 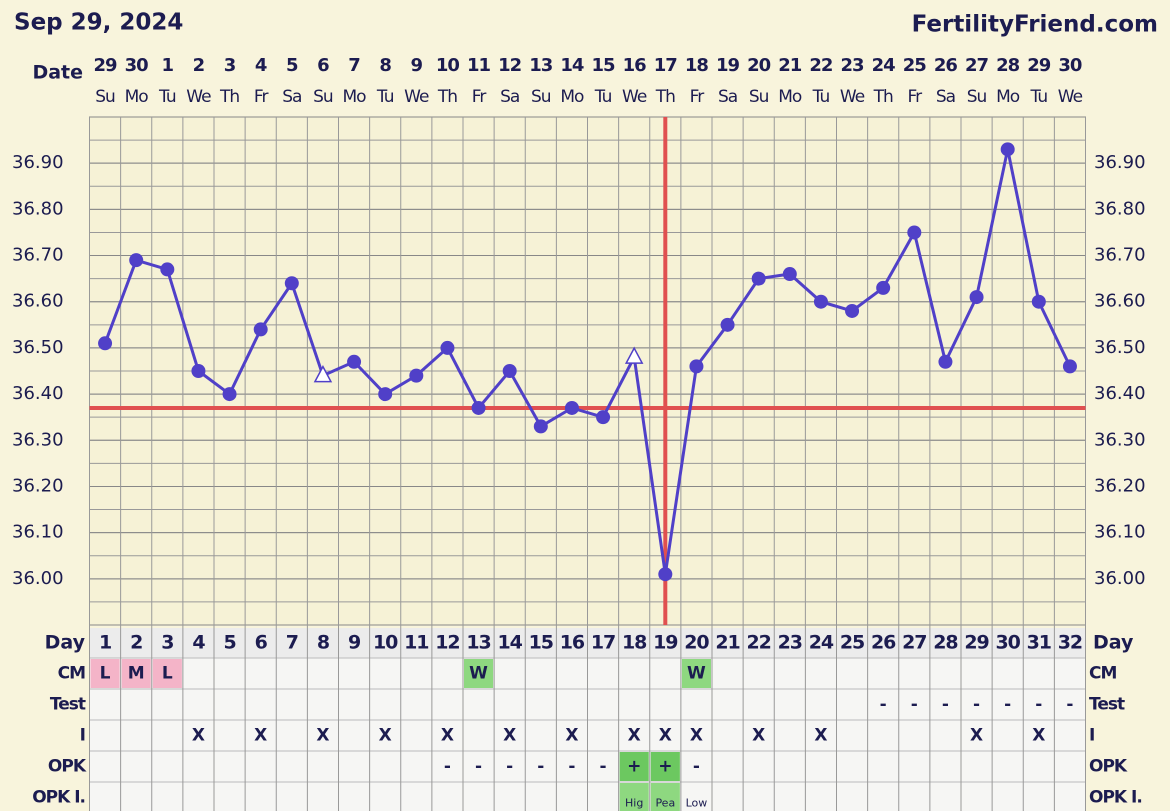 I want to click on date-number: 15, so click(x=604, y=65).